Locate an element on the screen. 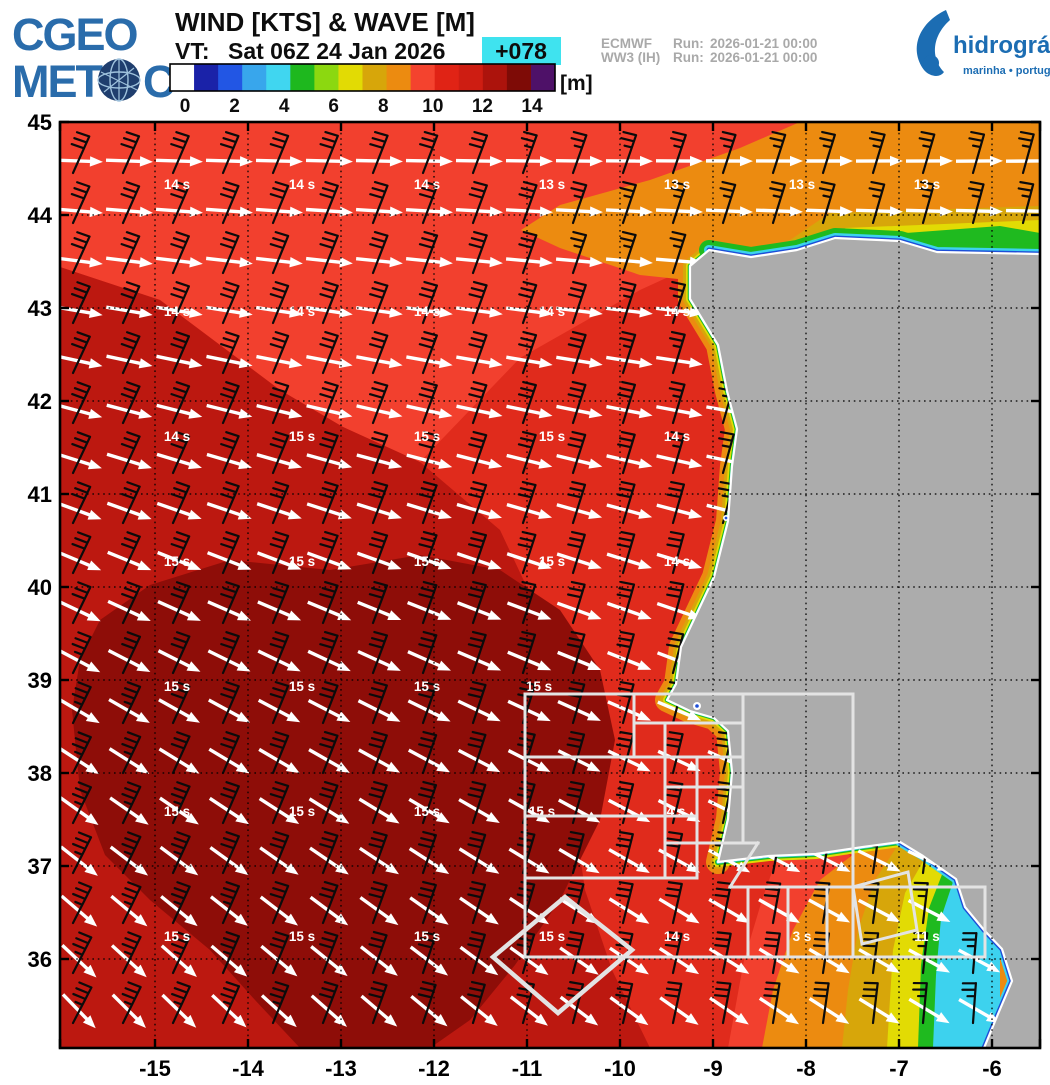 The image size is (1050, 1085). colorbar-tick-label: 2 is located at coordinates (234, 106).